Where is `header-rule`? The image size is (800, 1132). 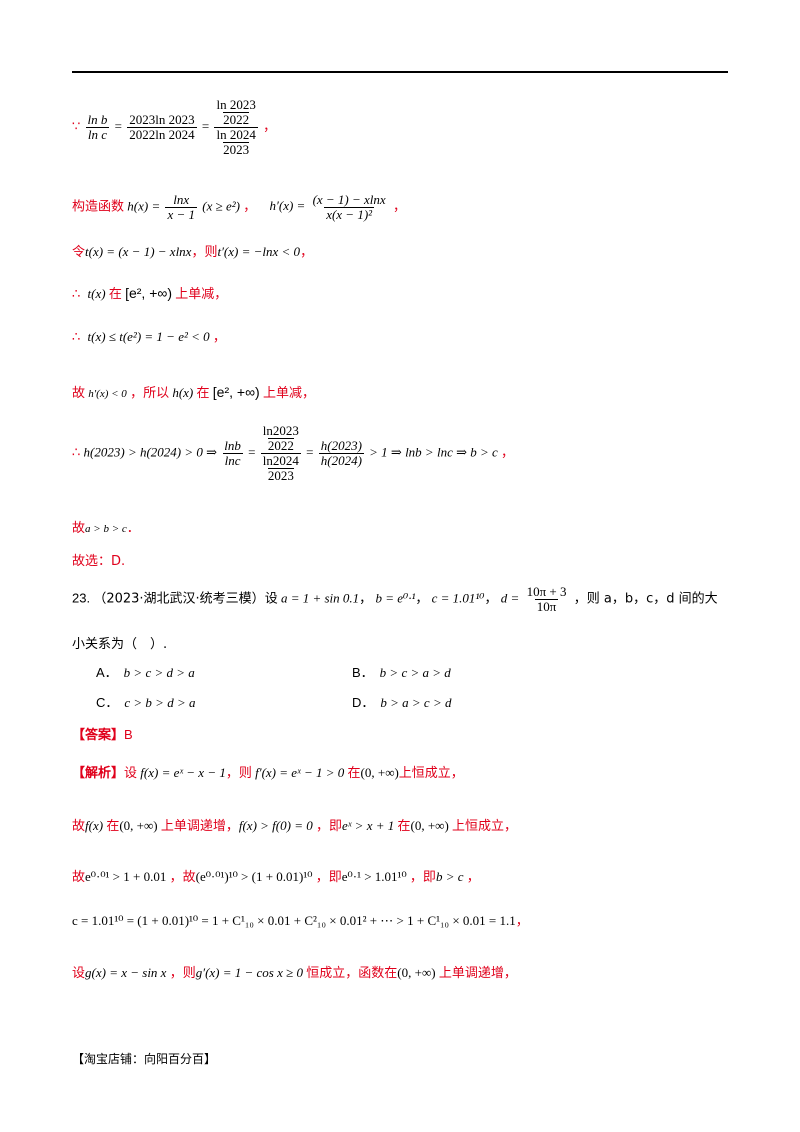
header-rule is located at coordinates (400, 72).